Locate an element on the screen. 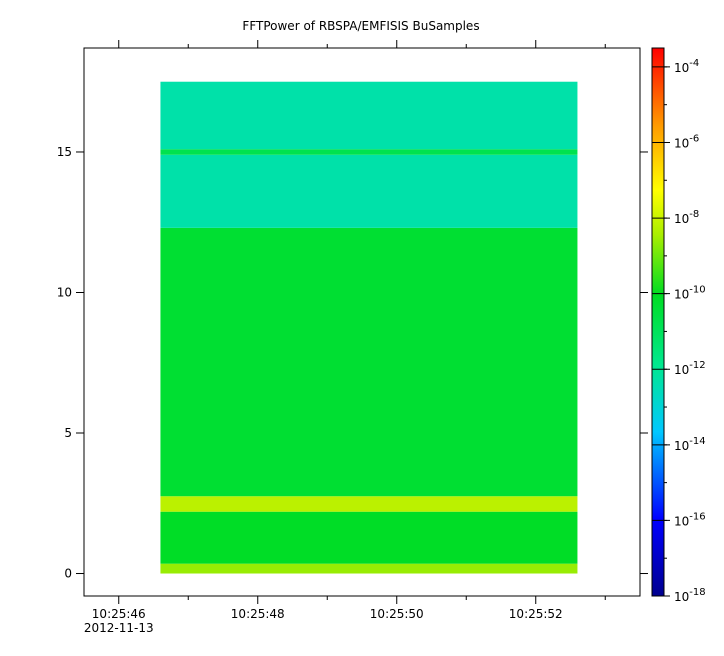  x-tick-label: 10:25:46 is located at coordinates (119, 614).